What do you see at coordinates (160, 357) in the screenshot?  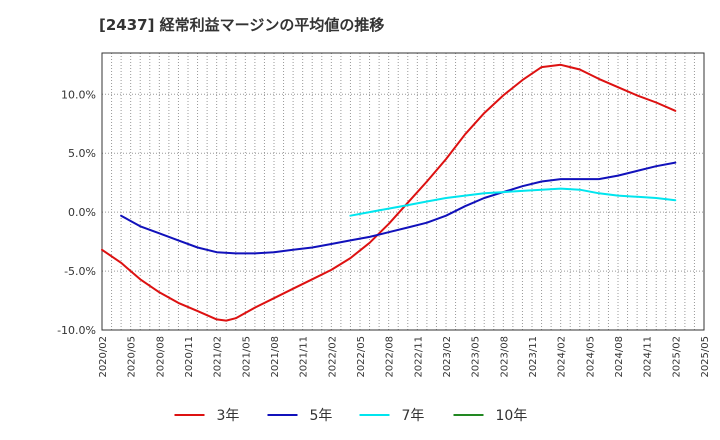 I see `x-tick-label: 2020/08` at bounding box center [160, 357].